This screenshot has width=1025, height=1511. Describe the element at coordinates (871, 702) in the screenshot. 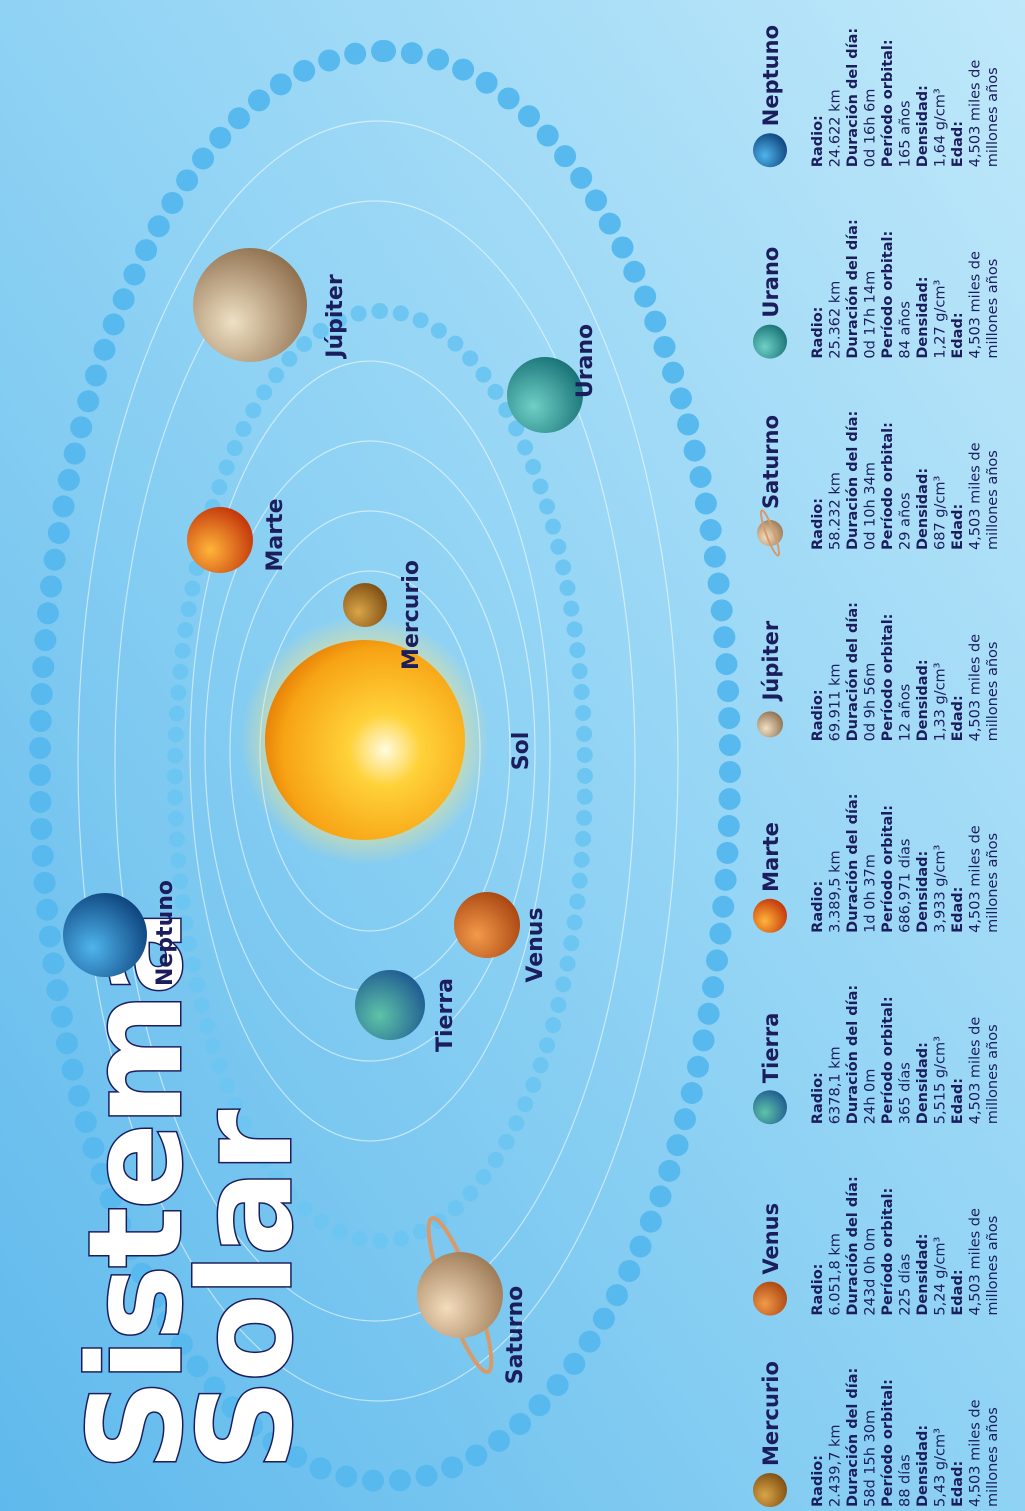

I see `field-value: 0d 9h 56m` at that location.